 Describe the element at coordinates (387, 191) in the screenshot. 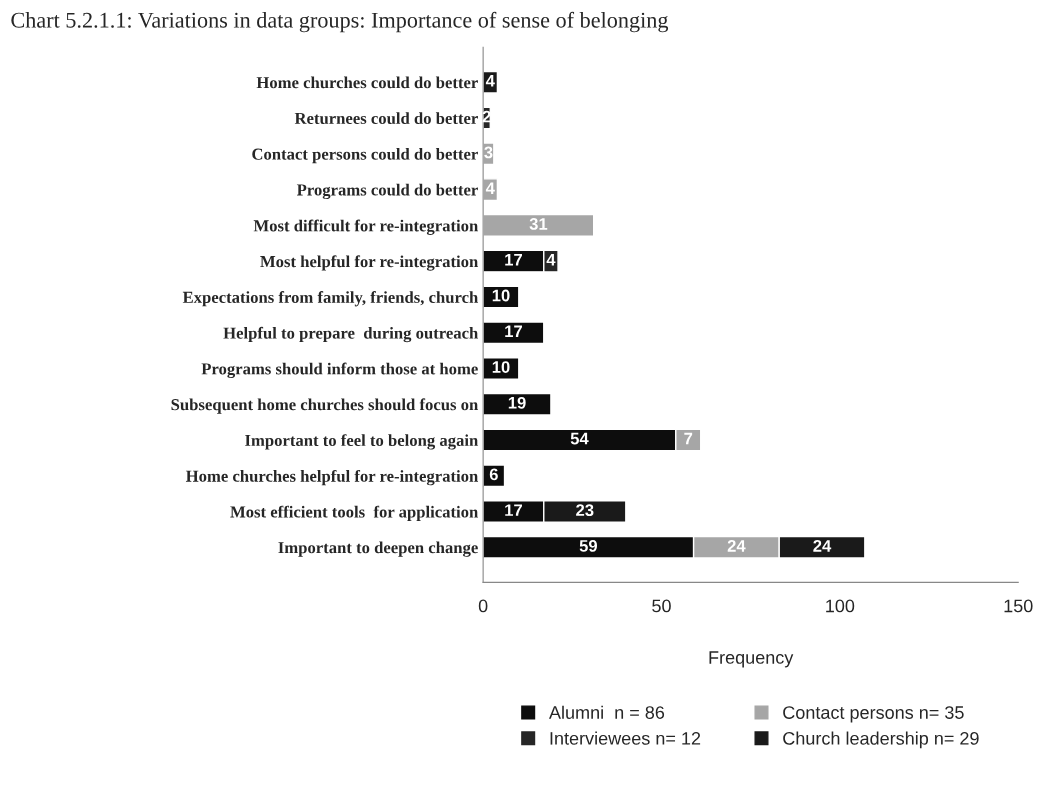

I see `y-tick-label: Programs could do better` at that location.